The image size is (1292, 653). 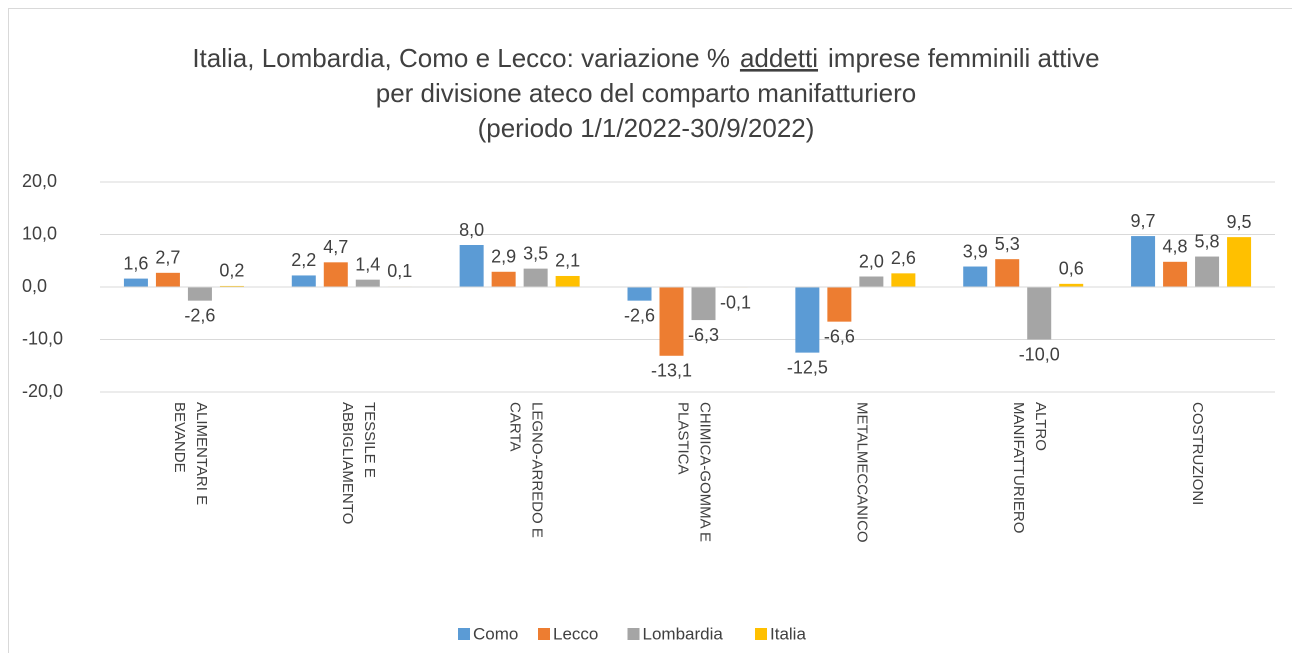 I want to click on y-tick-label: -20,0, so click(x=42, y=391).